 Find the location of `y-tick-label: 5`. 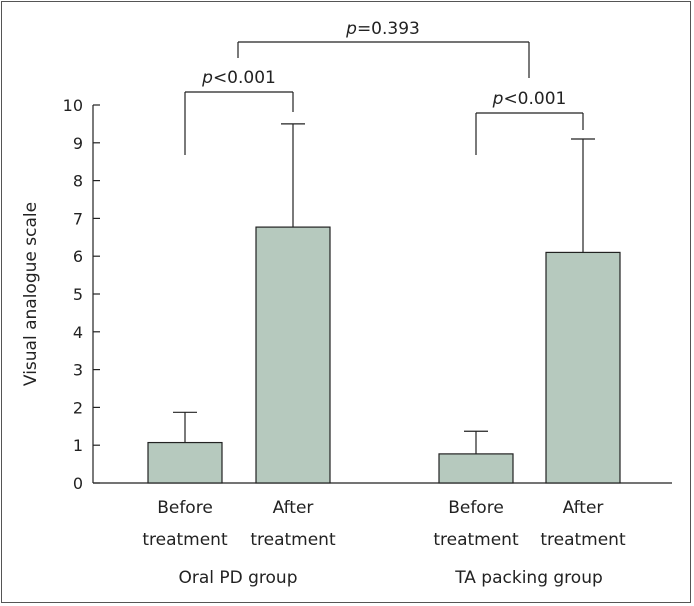

y-tick-label: 5 is located at coordinates (78, 294).